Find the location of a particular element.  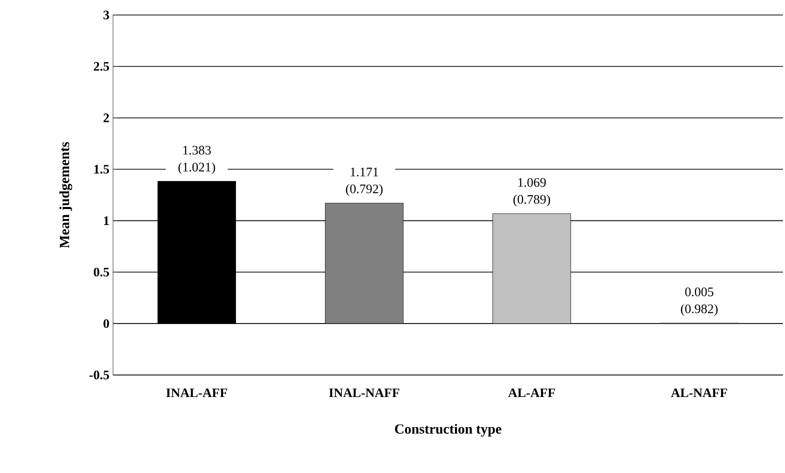

data-label: 1.383 (1.021) is located at coordinates (197, 160).